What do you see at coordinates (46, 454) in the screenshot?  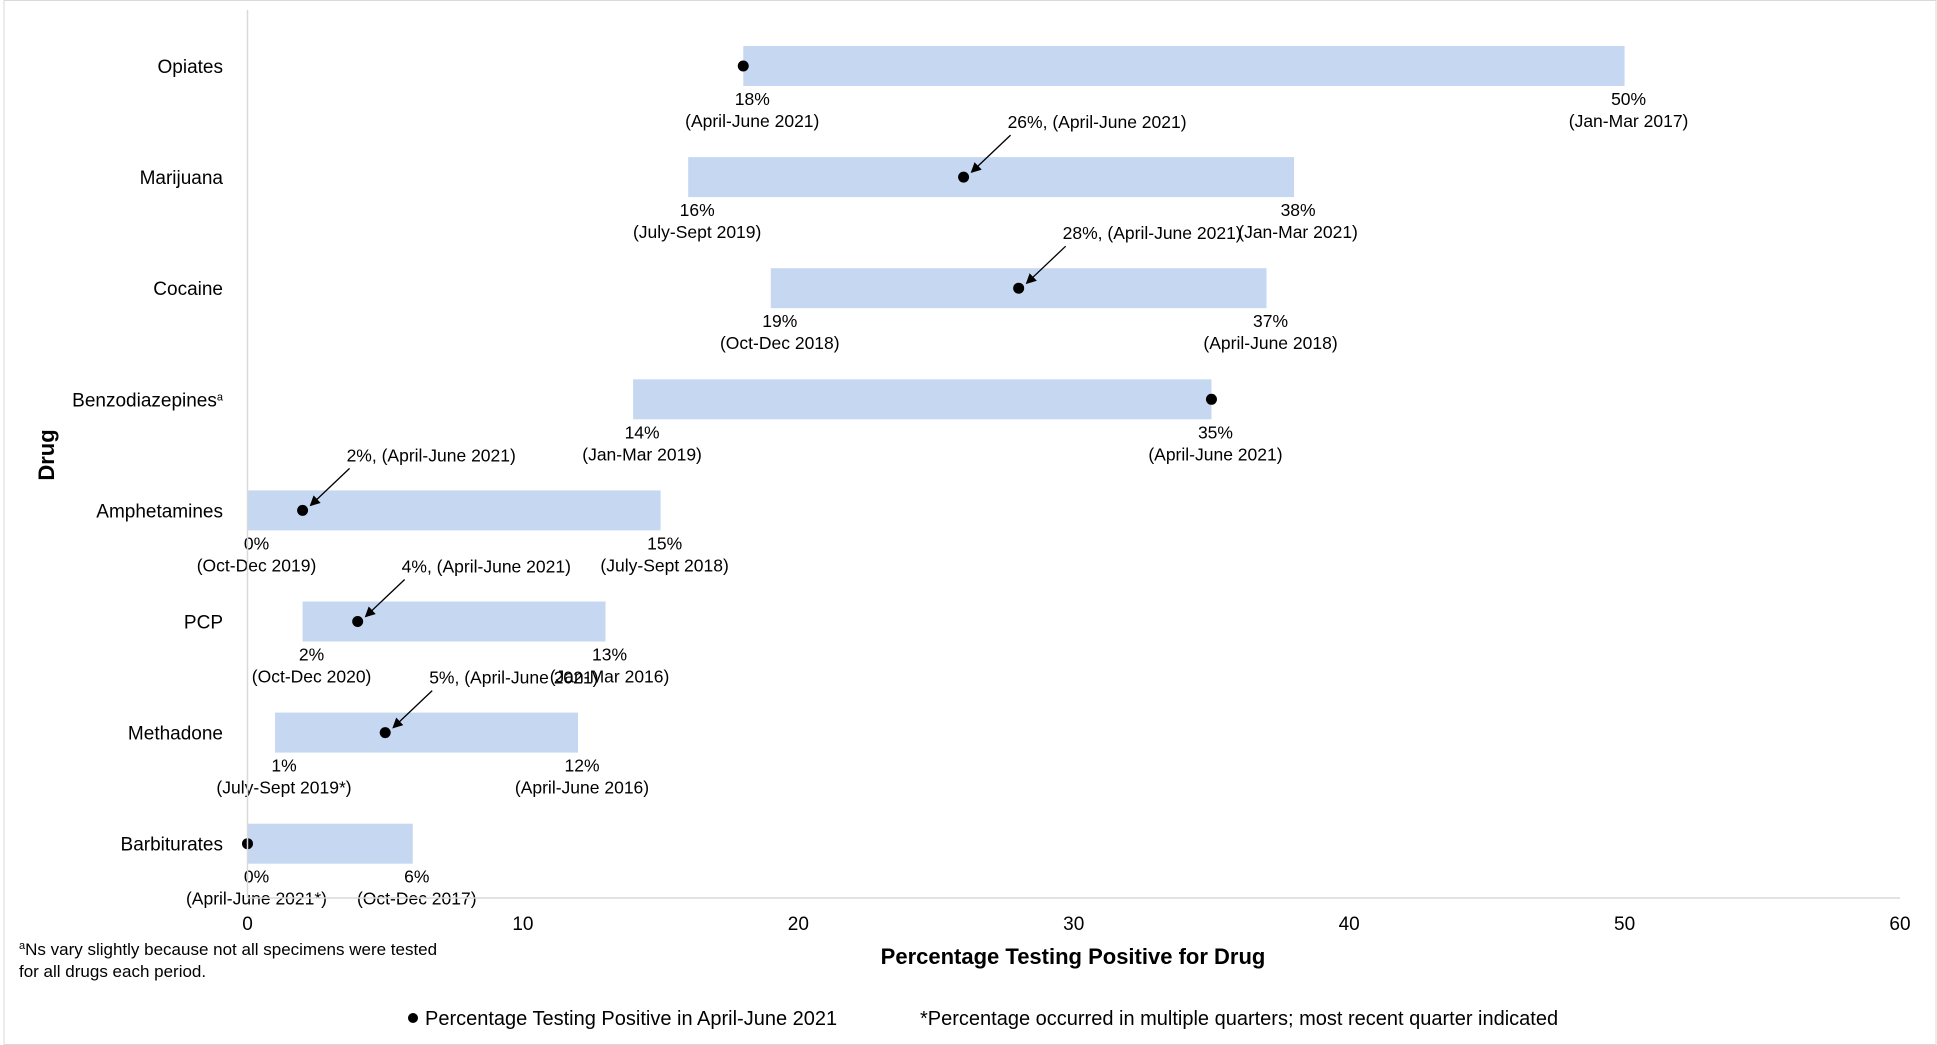 I see `y-axis-title: Drug` at bounding box center [46, 454].